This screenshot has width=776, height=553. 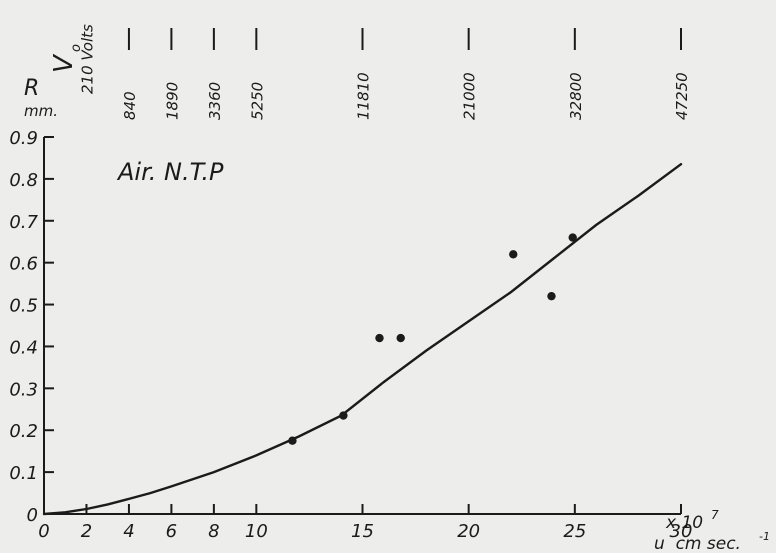 What do you see at coordinates (697, 543) in the screenshot?
I see `x-axis-label: u cm sec.` at bounding box center [697, 543].